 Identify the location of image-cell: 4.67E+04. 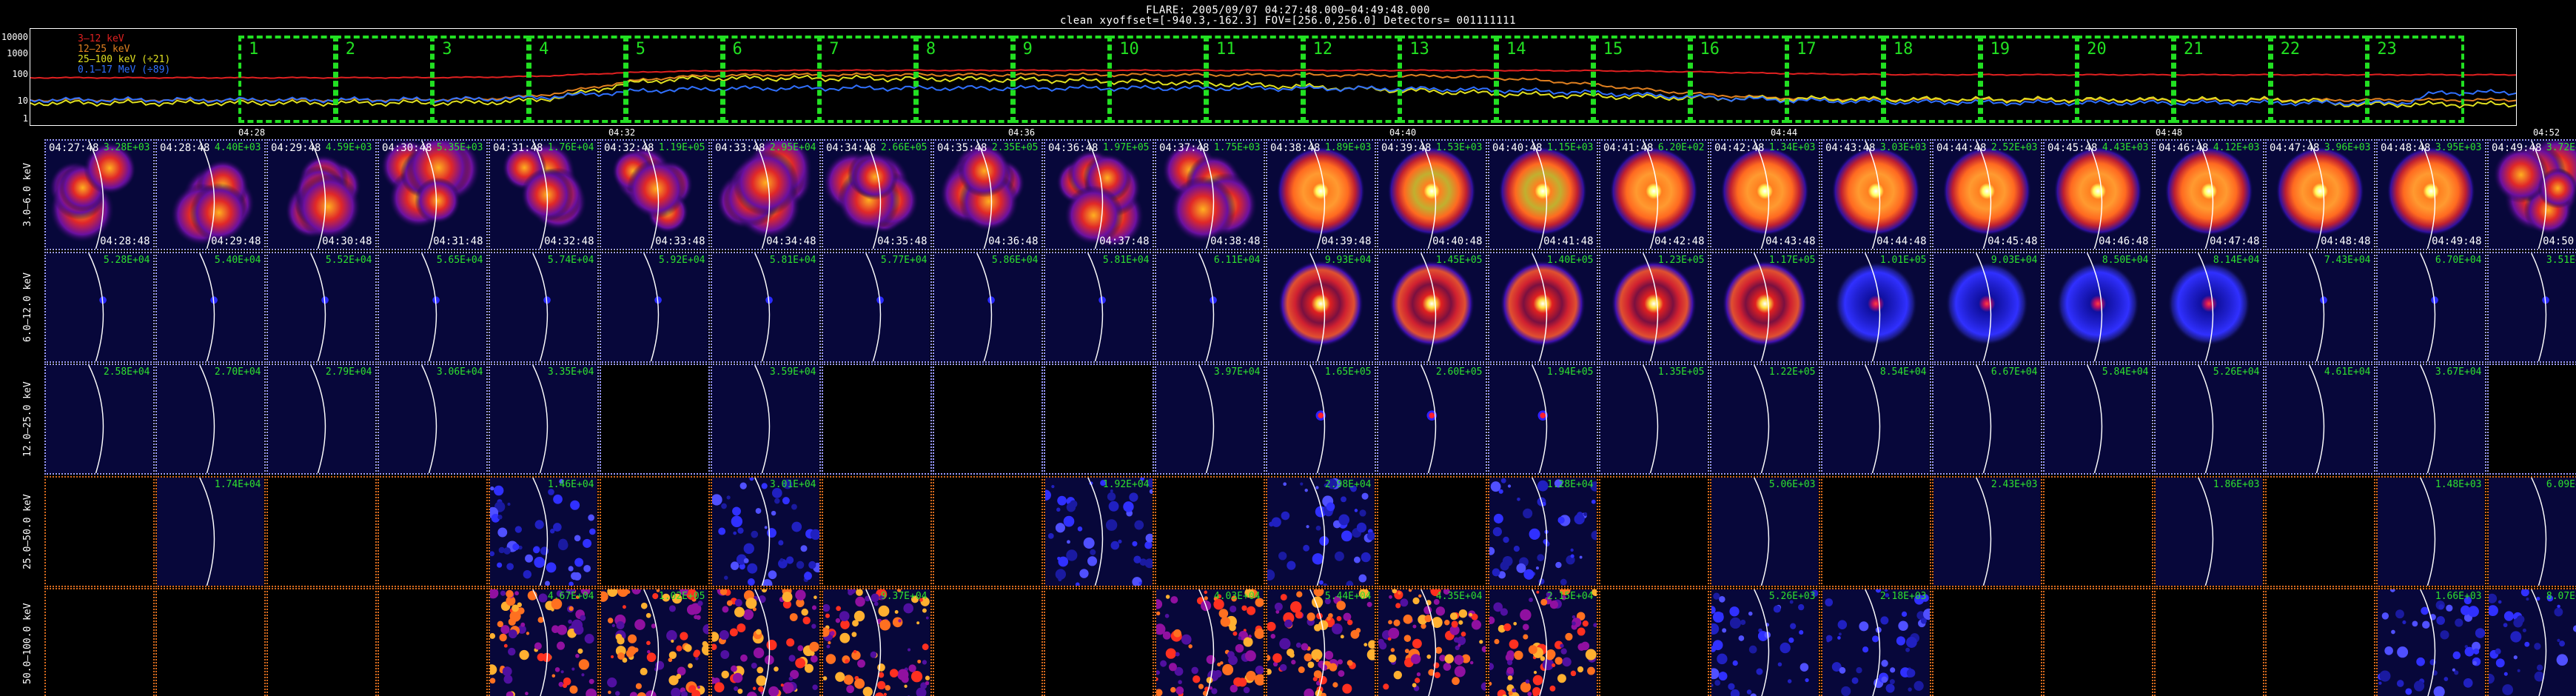
(544, 642).